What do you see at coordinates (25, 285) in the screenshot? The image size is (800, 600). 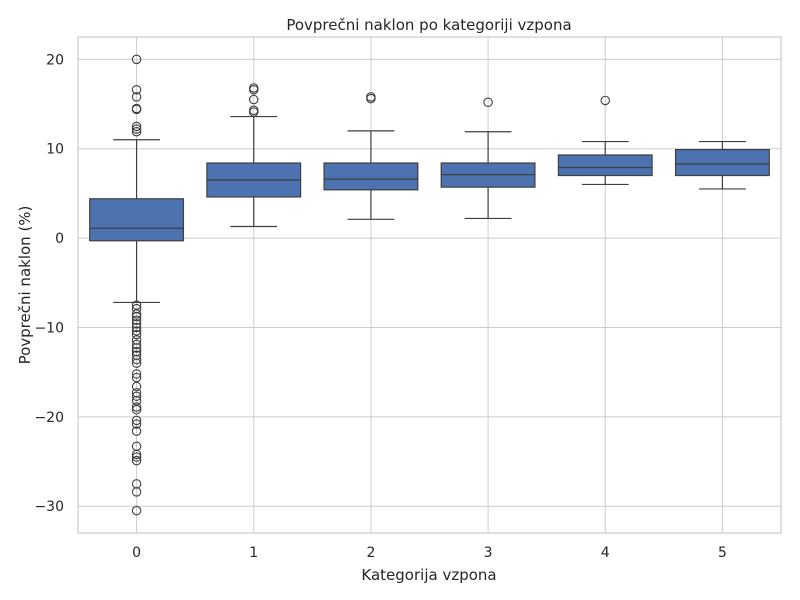 I see `y-axis-label: Povprečni naklon (%)` at bounding box center [25, 285].